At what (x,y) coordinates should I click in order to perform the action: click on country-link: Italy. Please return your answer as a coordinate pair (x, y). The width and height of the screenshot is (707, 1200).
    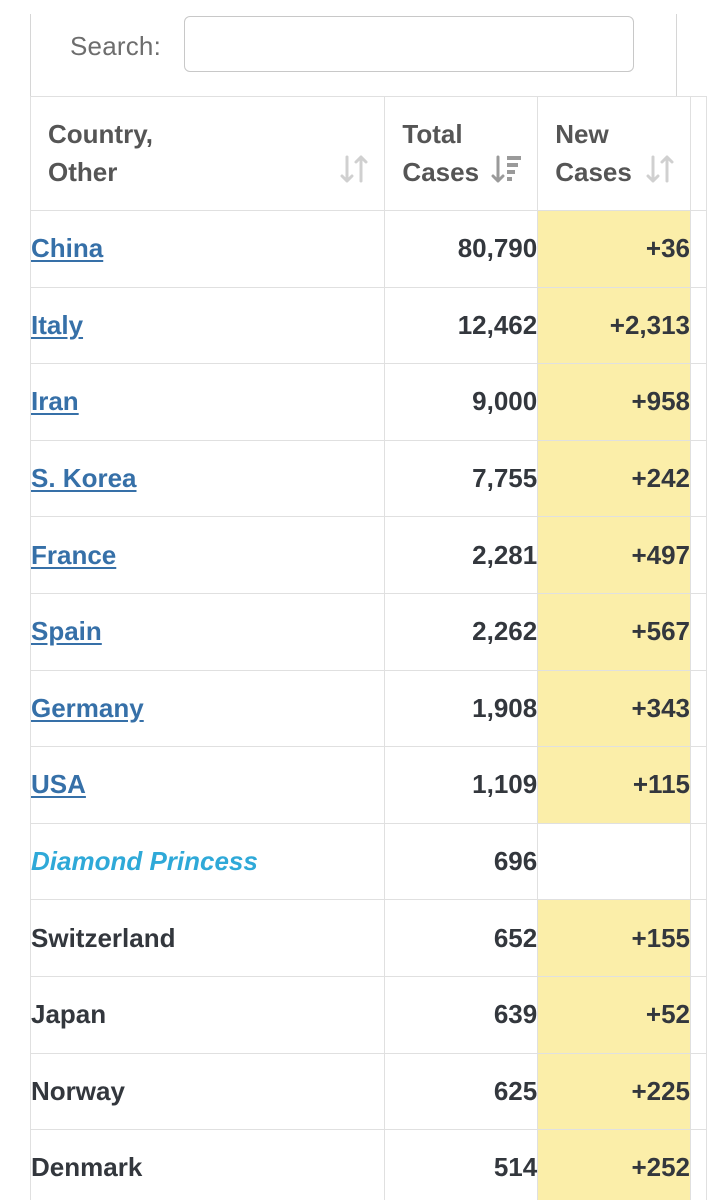
    Looking at the image, I should click on (57, 324).